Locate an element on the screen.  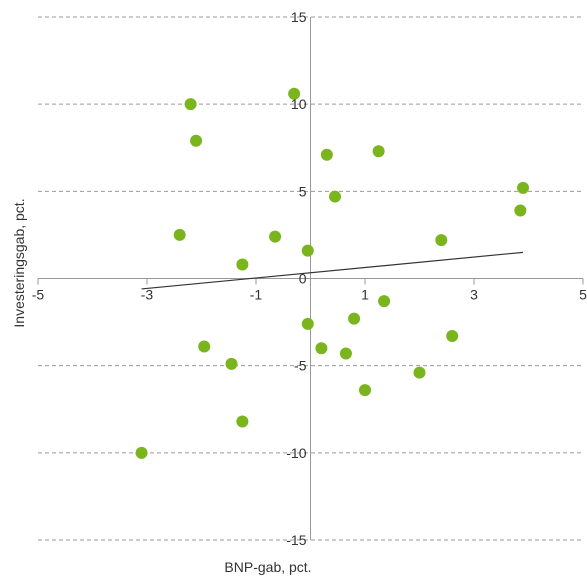
x-axis-label: BNP-gab, pct. is located at coordinates (267, 567).